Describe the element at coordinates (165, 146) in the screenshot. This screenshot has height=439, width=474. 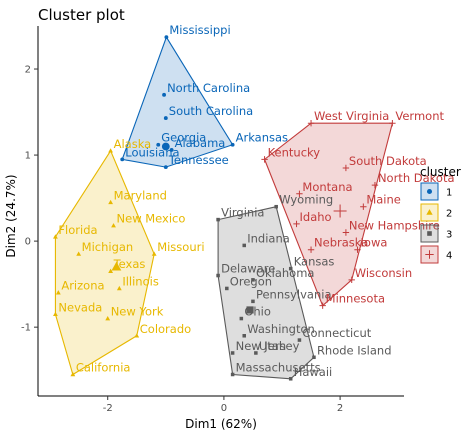
I see `cluster-1-center` at that location.